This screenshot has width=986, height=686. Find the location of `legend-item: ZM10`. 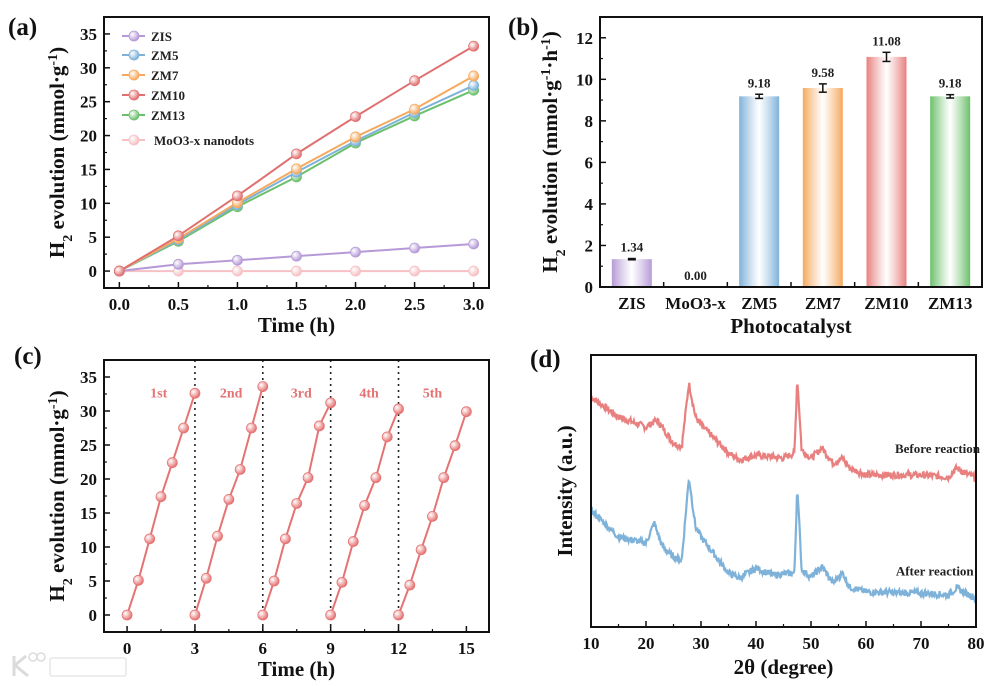

legend-item: ZM10 is located at coordinates (153, 95).